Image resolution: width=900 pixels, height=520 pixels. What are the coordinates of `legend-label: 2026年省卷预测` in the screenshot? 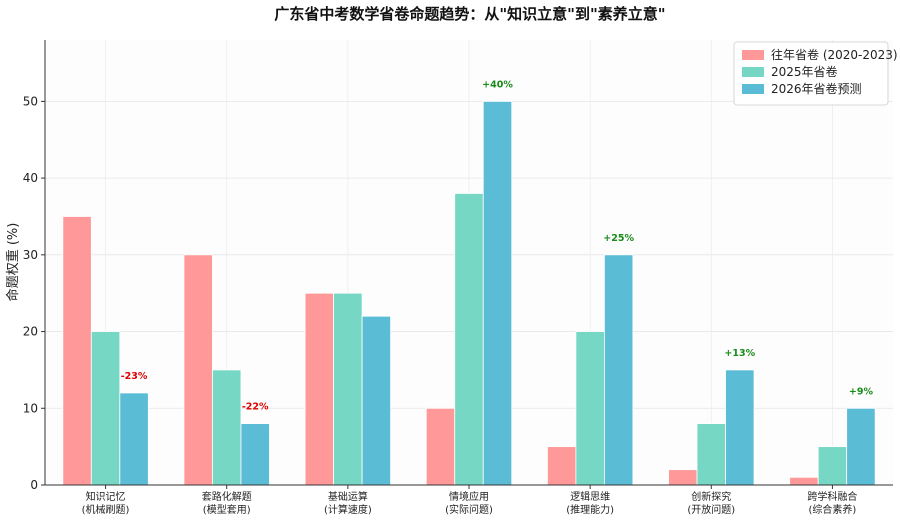 It's located at (816, 88).